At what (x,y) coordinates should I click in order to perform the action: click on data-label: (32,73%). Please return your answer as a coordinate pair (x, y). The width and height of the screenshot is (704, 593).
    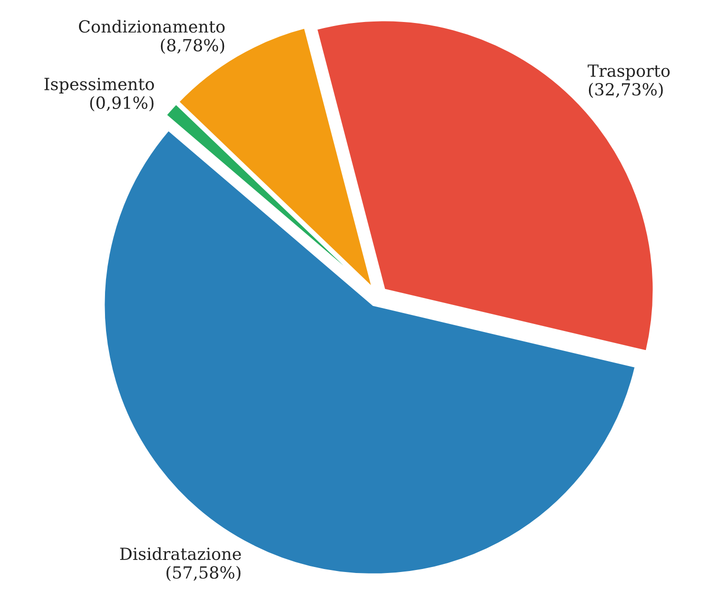
    Looking at the image, I should click on (625, 90).